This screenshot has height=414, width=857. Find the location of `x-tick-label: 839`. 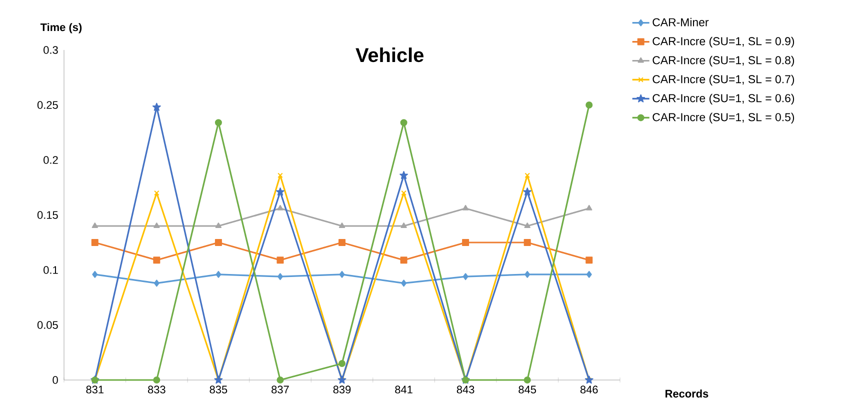

x-tick-label: 839 is located at coordinates (342, 390).